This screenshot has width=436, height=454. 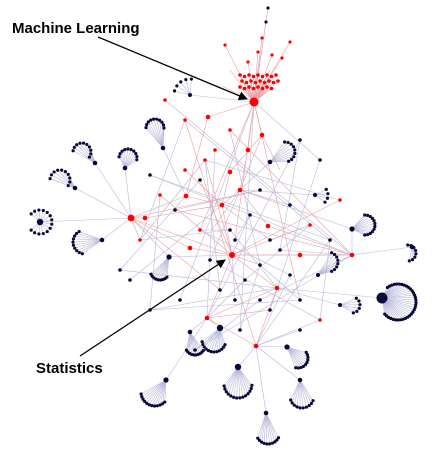 What do you see at coordinates (232, 255) in the screenshot?
I see `statistics-node` at bounding box center [232, 255].